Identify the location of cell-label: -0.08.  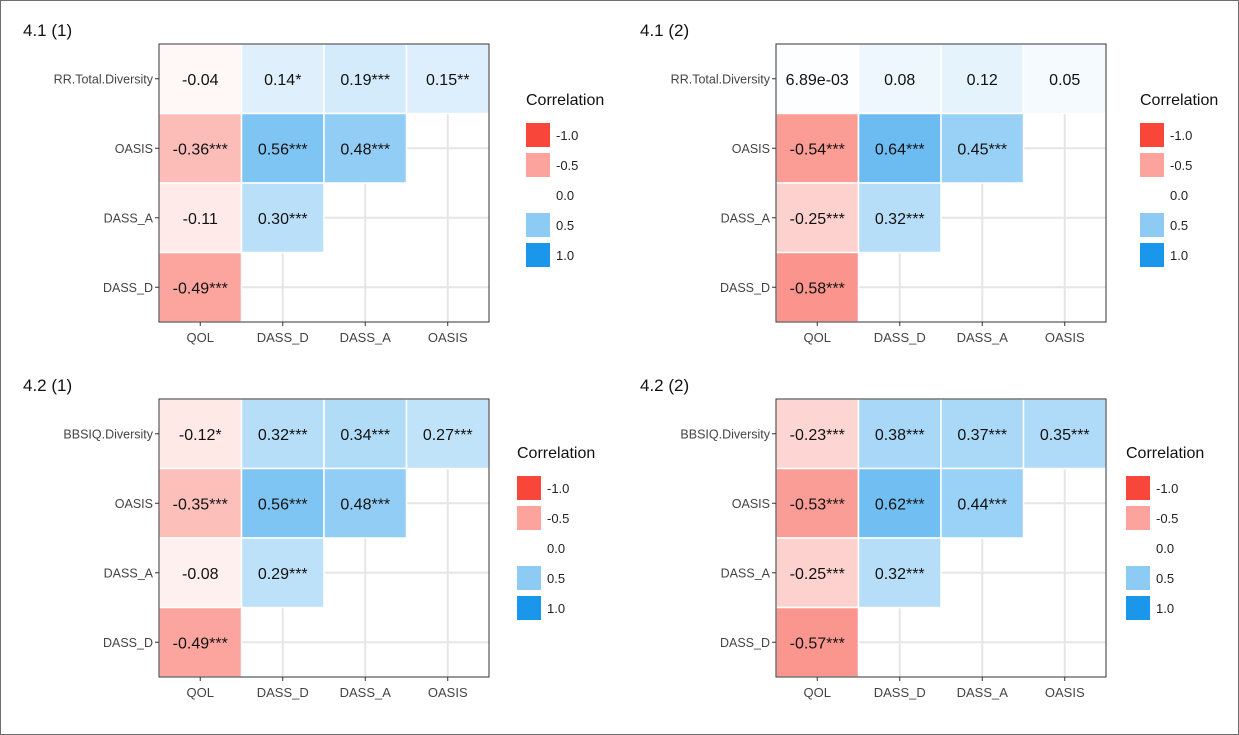
(200, 574).